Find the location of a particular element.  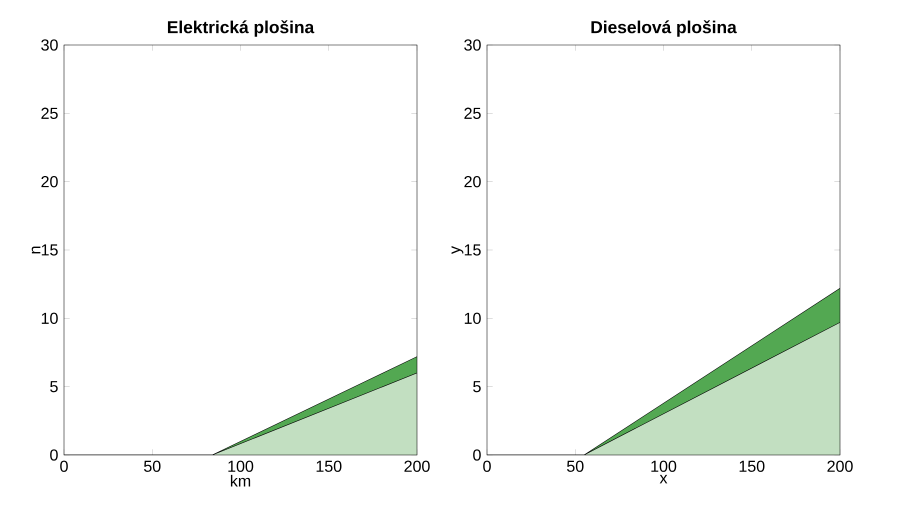

x-axis-title: km is located at coordinates (240, 480).